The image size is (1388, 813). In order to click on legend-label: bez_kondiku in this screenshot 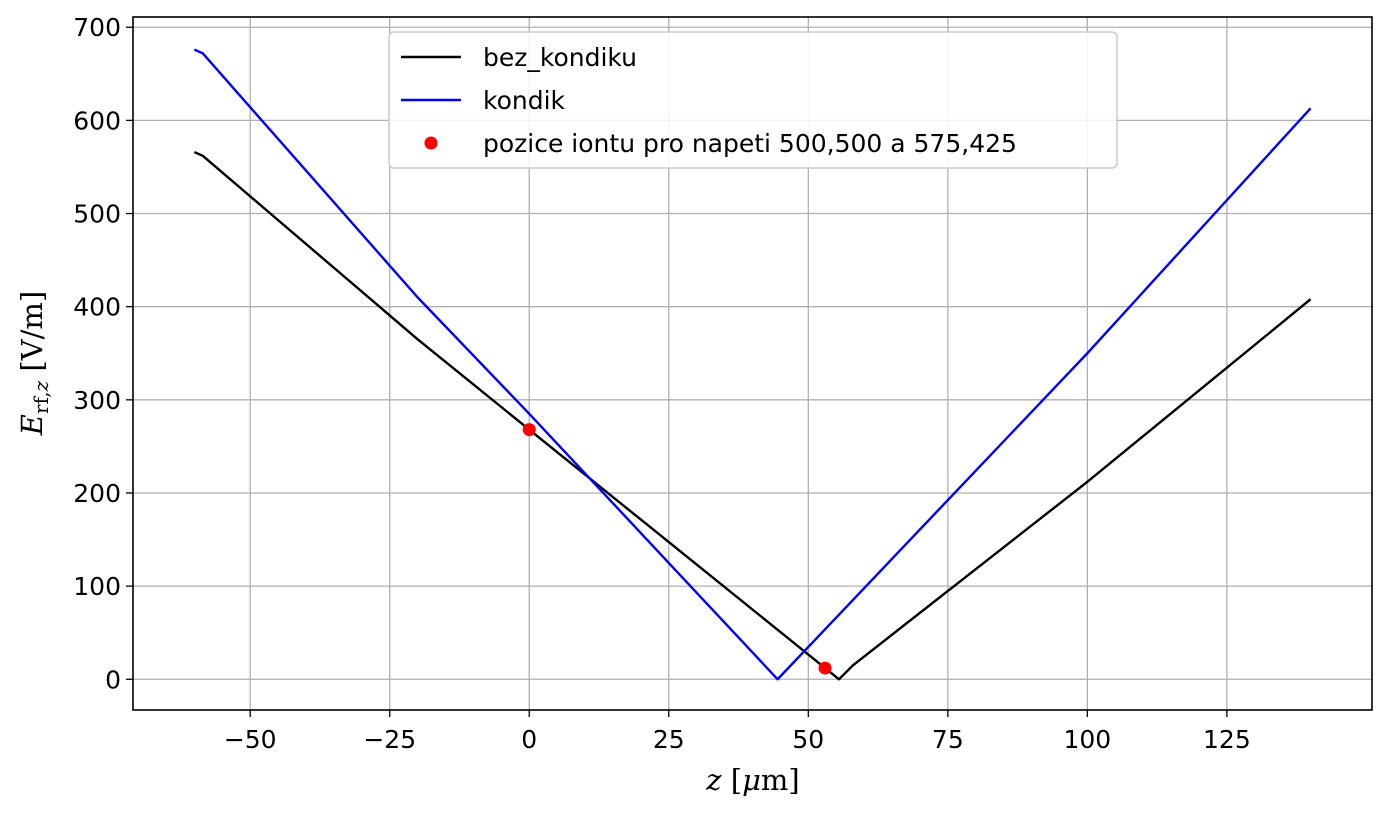, I will do `click(560, 57)`.